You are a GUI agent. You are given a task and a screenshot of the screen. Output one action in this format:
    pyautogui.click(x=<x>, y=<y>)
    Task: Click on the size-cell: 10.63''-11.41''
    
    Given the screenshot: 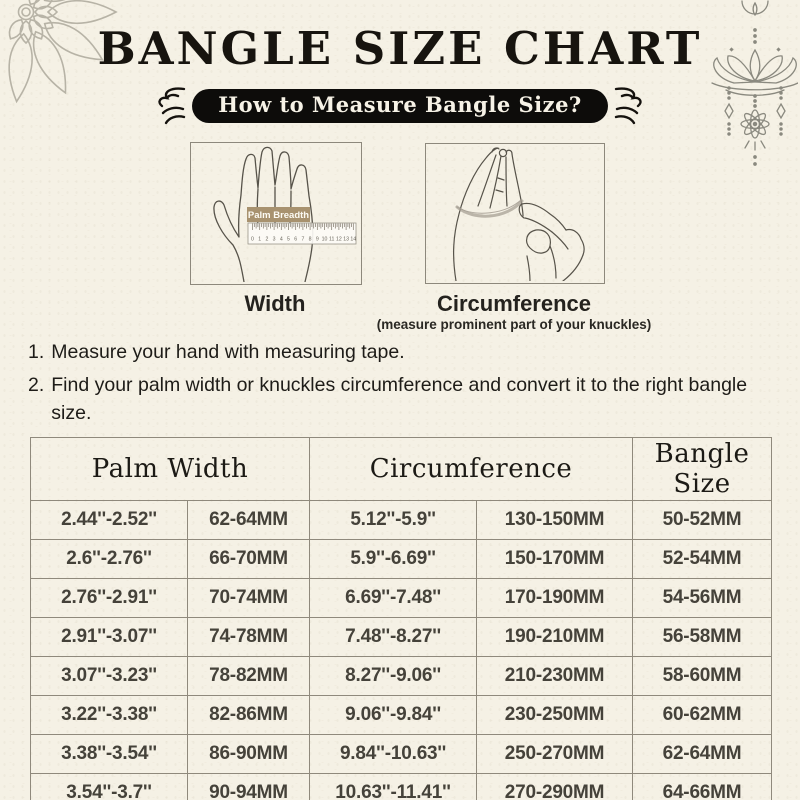 What is the action you would take?
    pyautogui.click(x=393, y=786)
    